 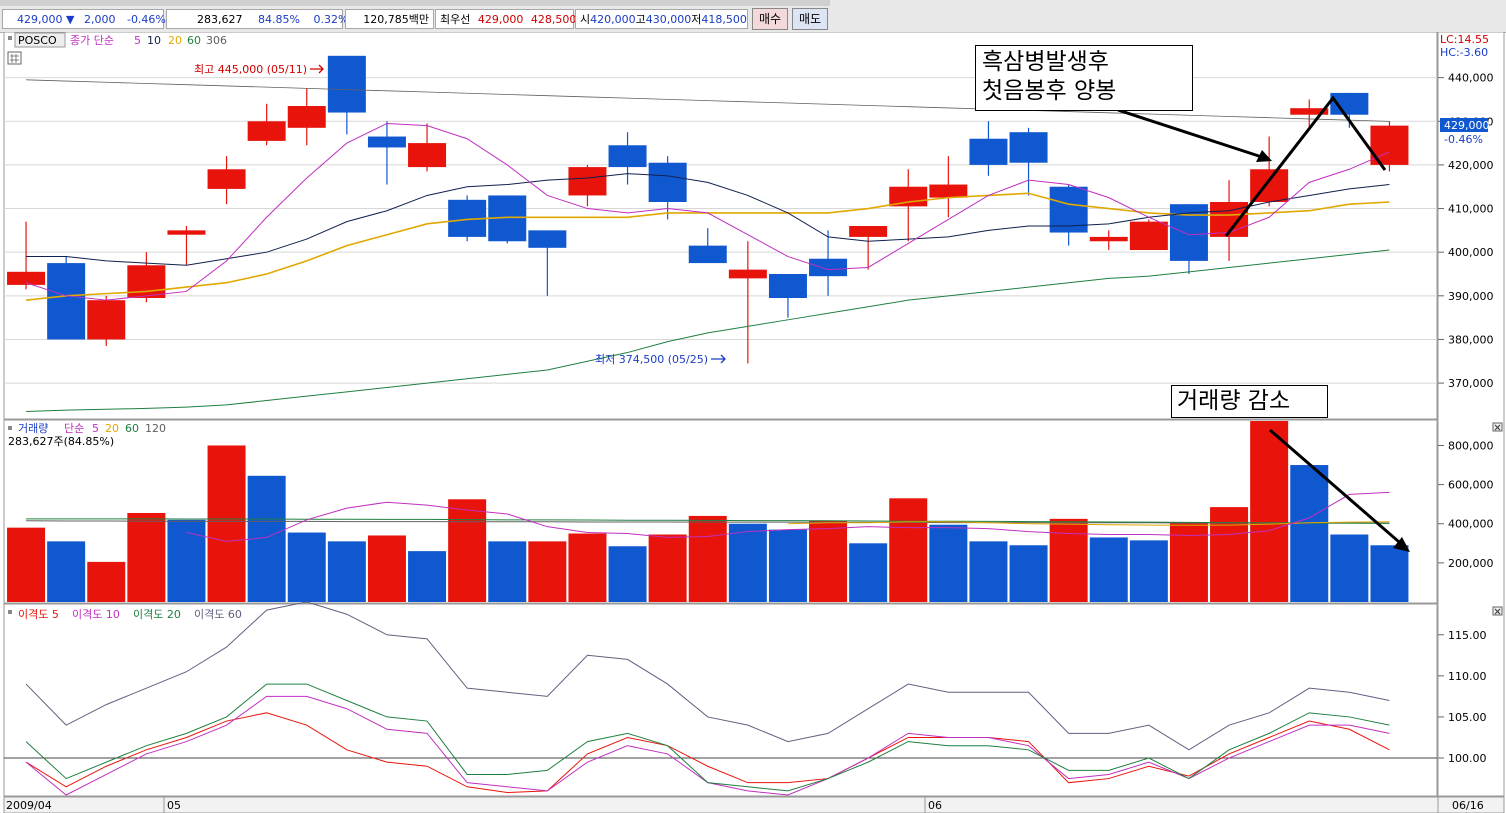 What do you see at coordinates (754, 804) in the screenshot?
I see `x-axis-bar` at bounding box center [754, 804].